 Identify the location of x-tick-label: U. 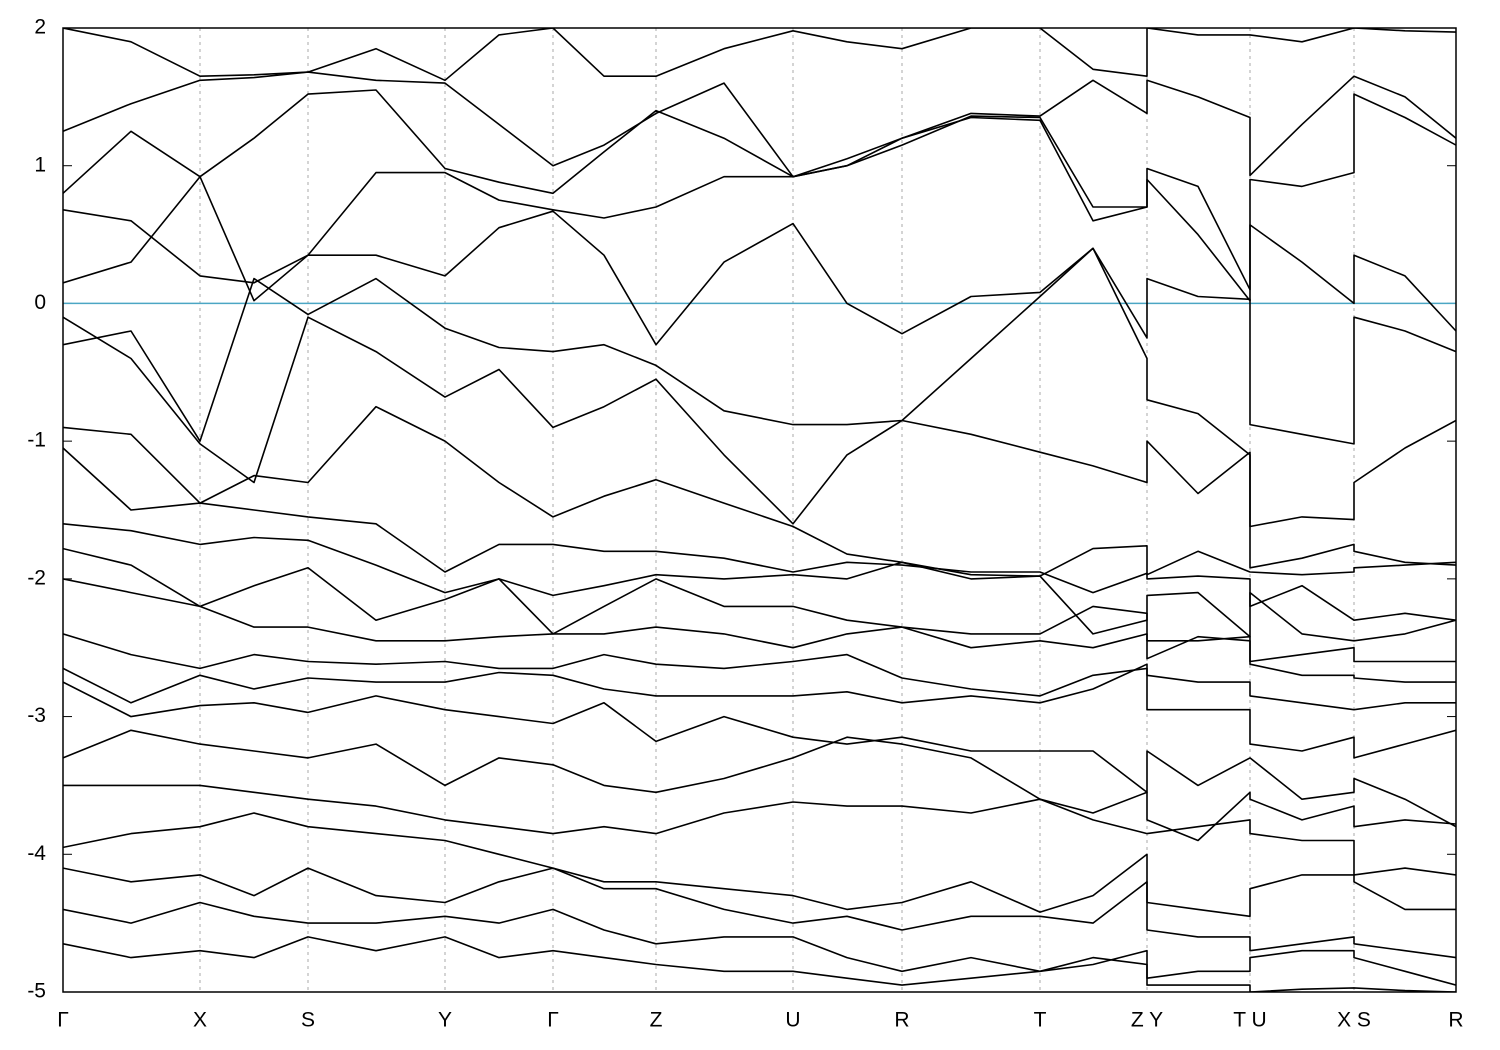
(792, 1020).